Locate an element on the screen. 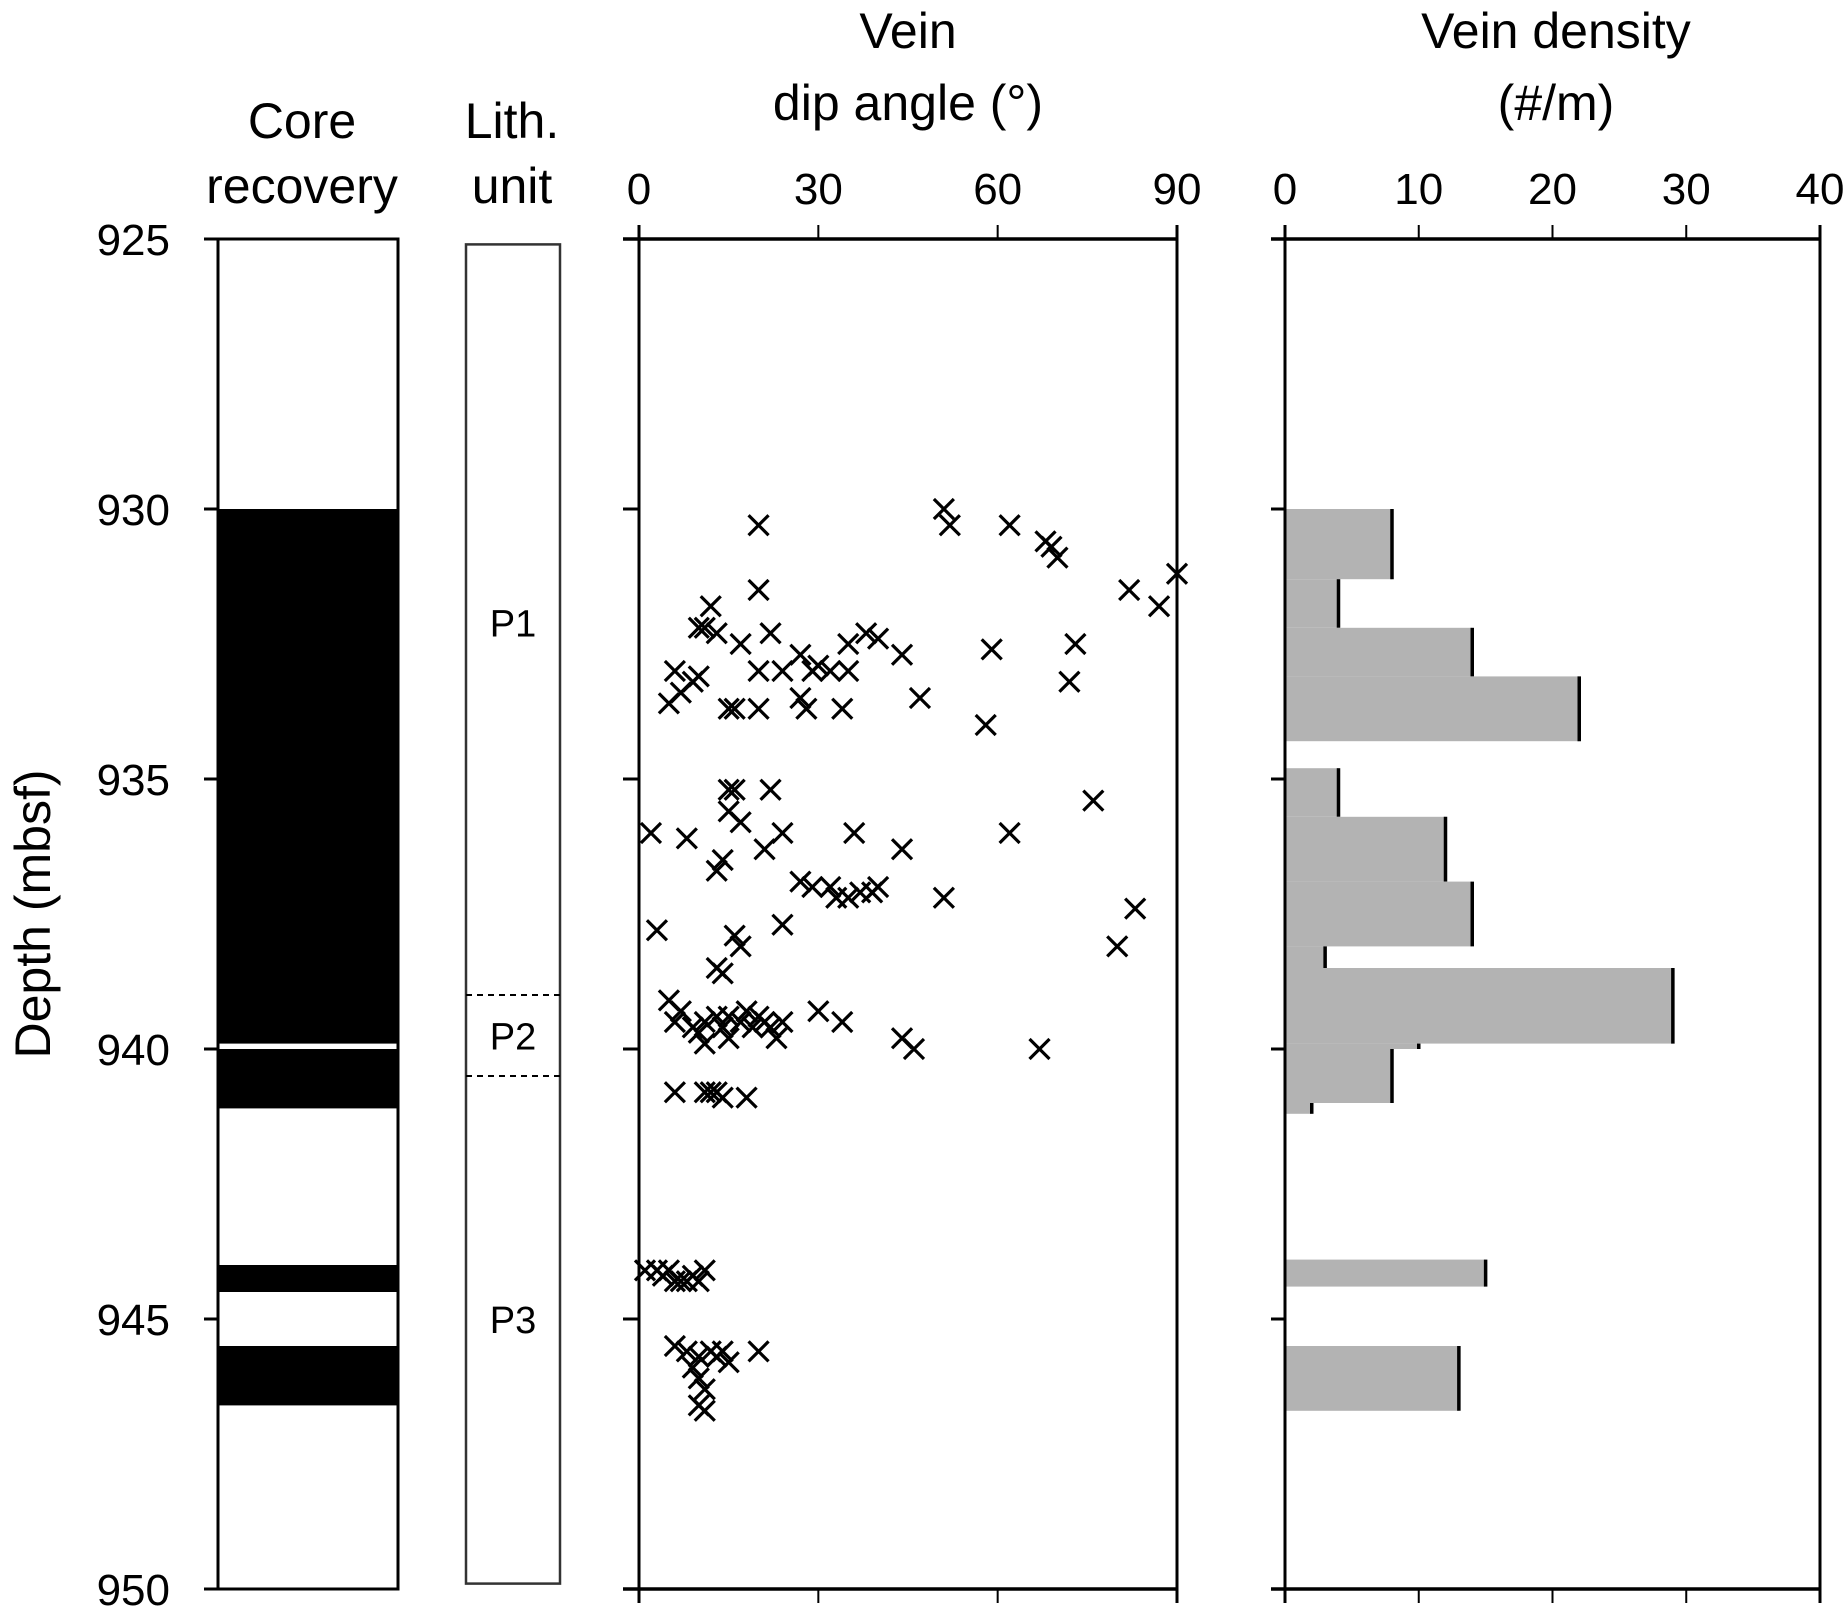 The width and height of the screenshot is (1846, 1612). unit-label-p3: P3 is located at coordinates (513, 1321).